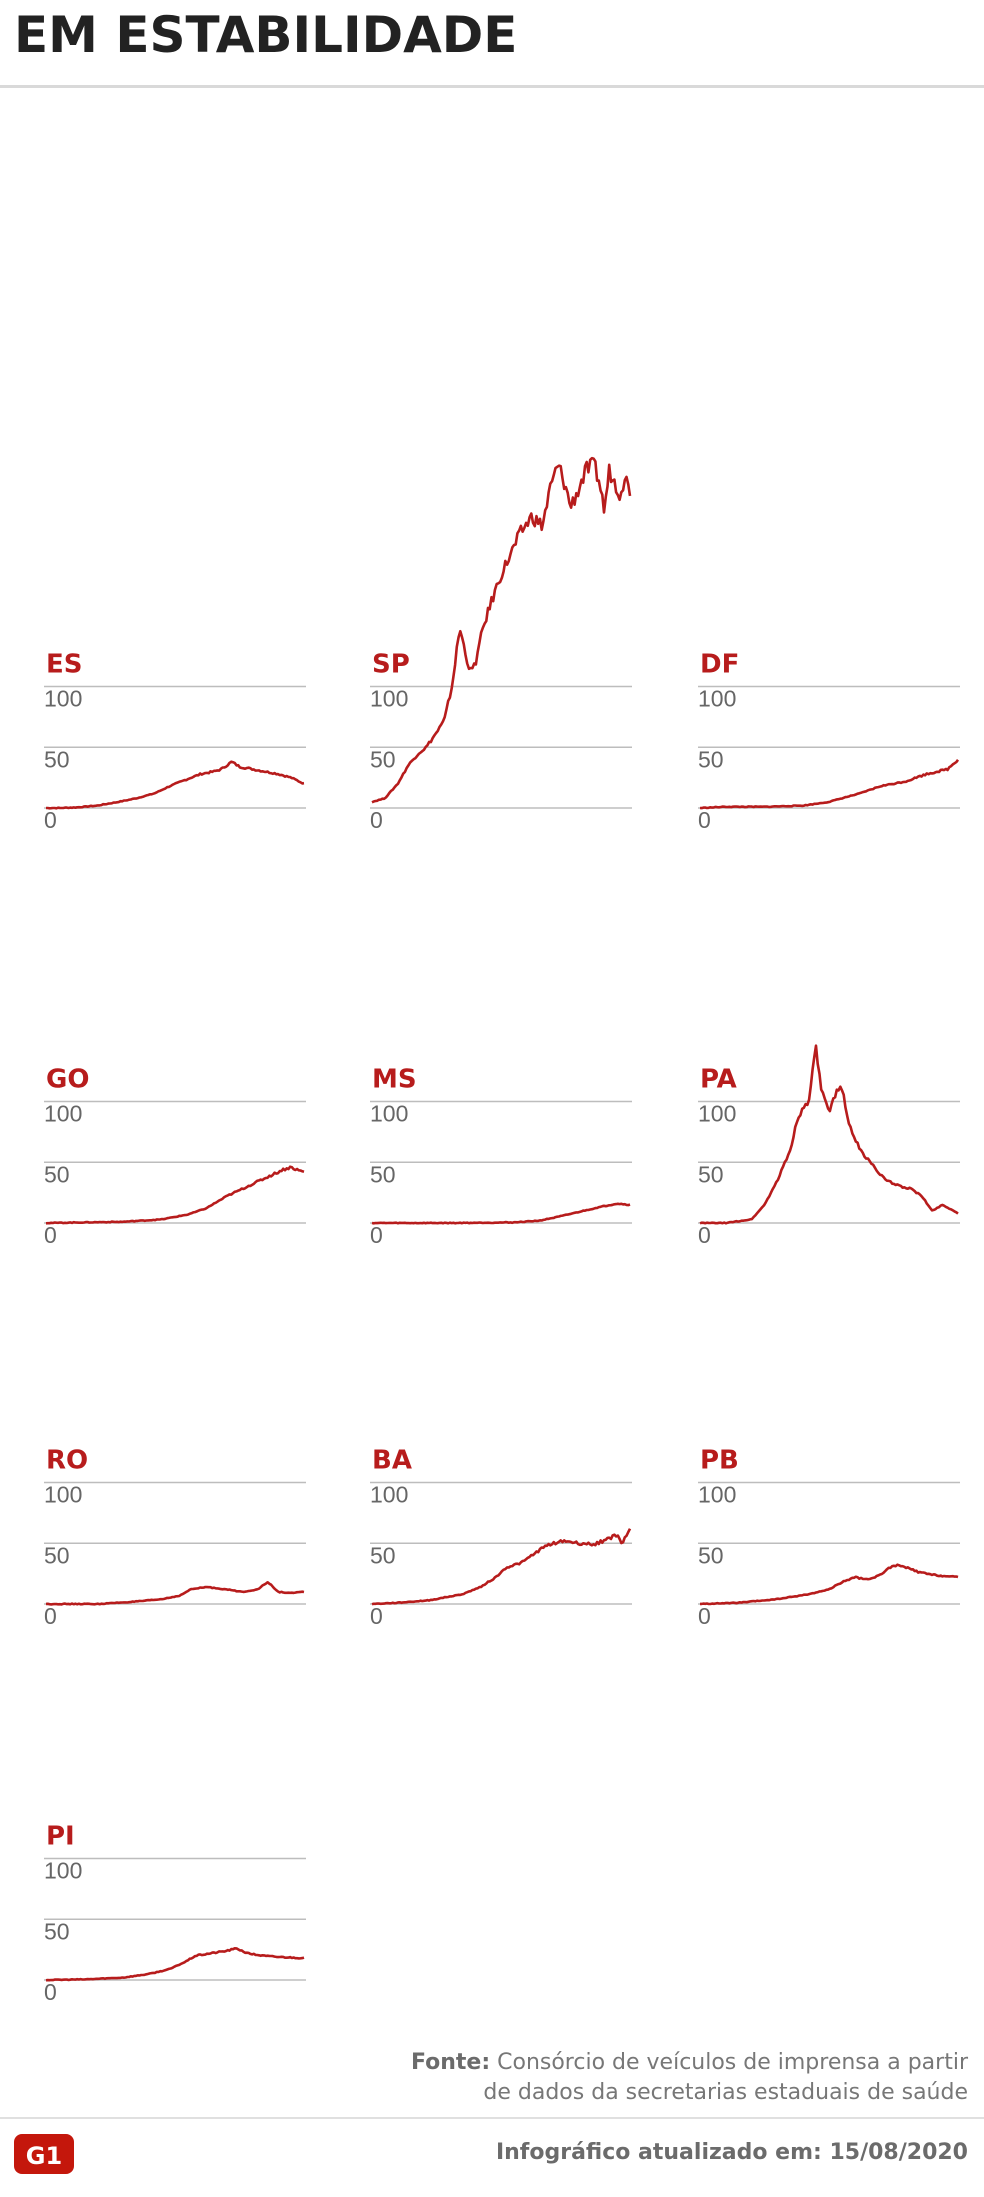 This screenshot has width=984, height=2197. I want to click on series-line-pi, so click(175, 1964).